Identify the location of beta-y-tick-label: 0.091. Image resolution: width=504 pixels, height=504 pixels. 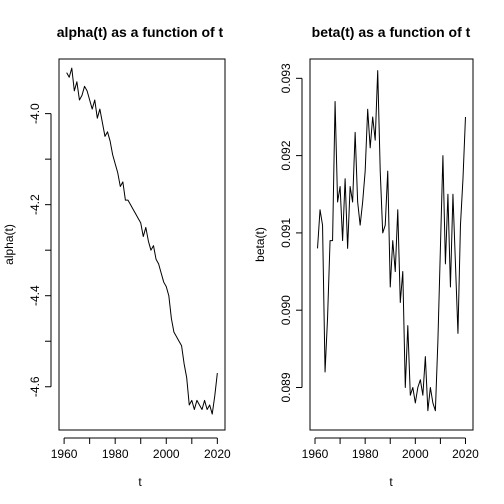
(286, 233).